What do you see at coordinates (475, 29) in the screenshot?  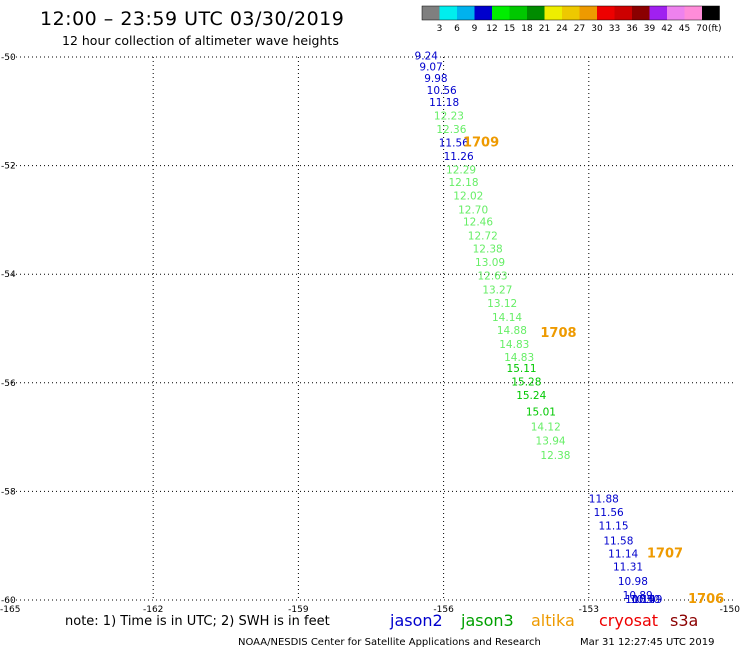 I see `colorbar-label: 9` at bounding box center [475, 29].